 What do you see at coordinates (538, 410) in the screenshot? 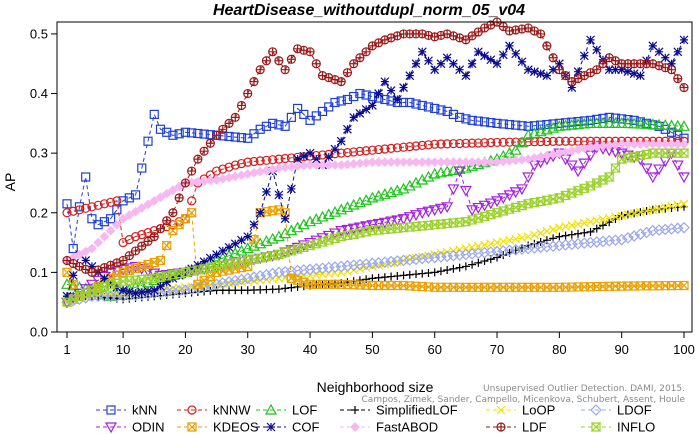
I see `legend-label-loop: LoOP` at bounding box center [538, 410].